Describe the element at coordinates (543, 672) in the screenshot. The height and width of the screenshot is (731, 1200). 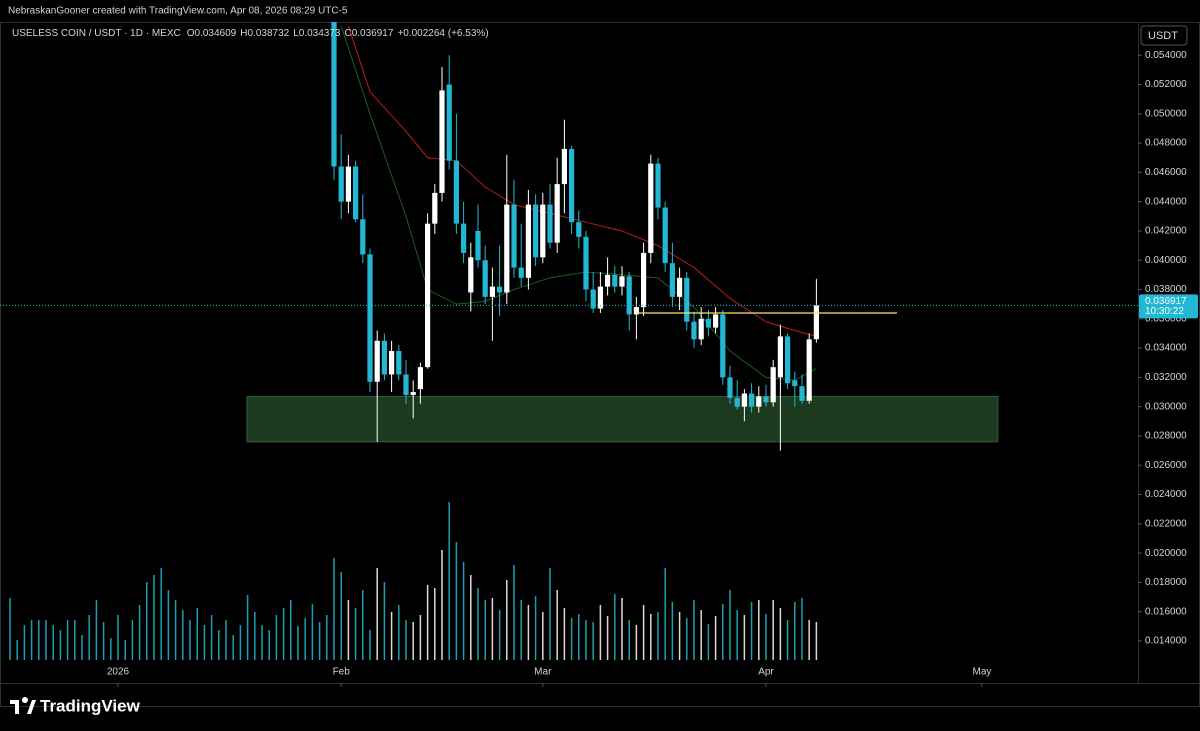
I see `x-tick-label: Mar` at that location.